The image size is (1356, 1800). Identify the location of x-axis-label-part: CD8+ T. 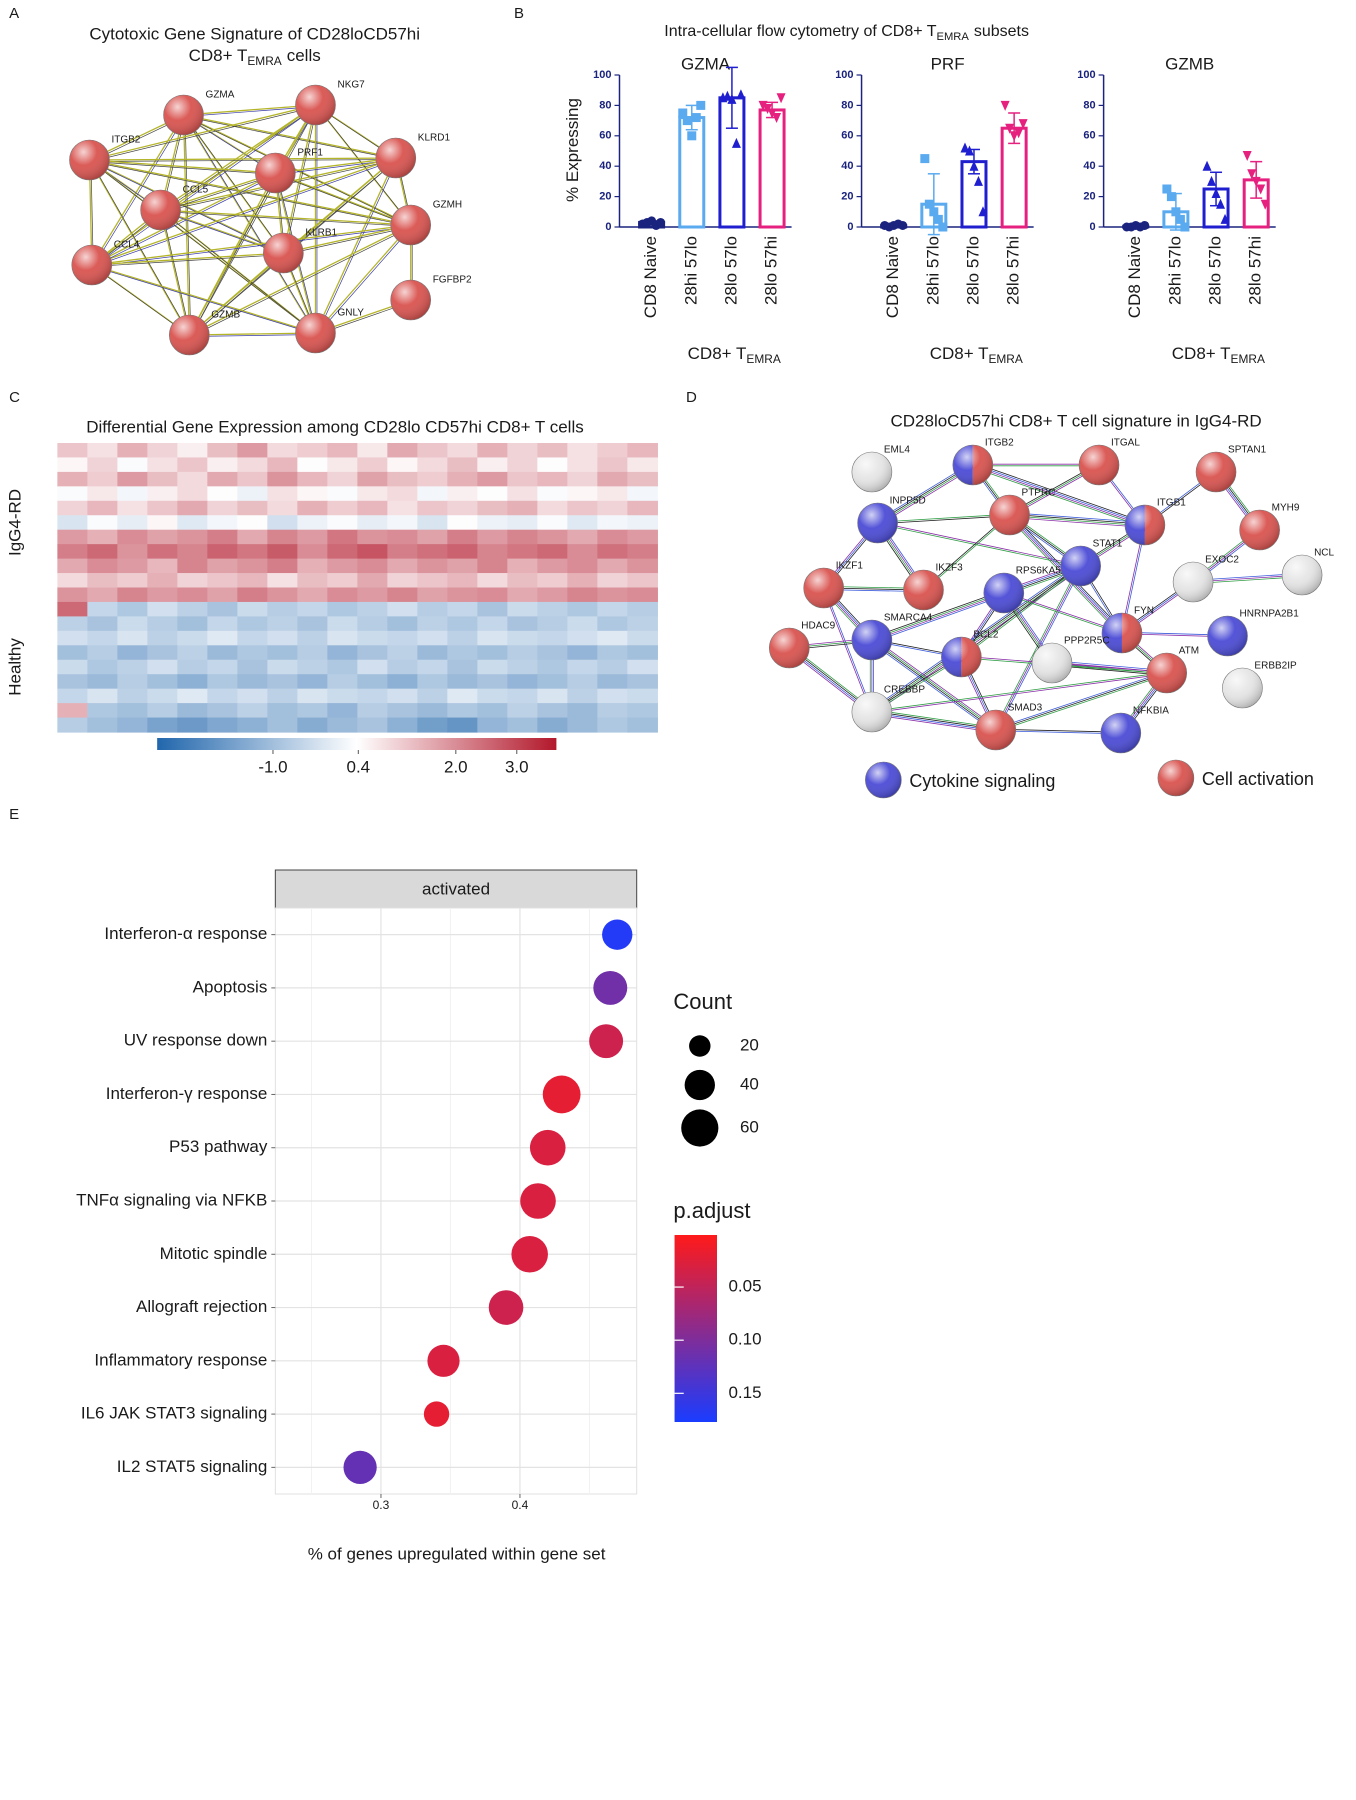
(1201, 353).